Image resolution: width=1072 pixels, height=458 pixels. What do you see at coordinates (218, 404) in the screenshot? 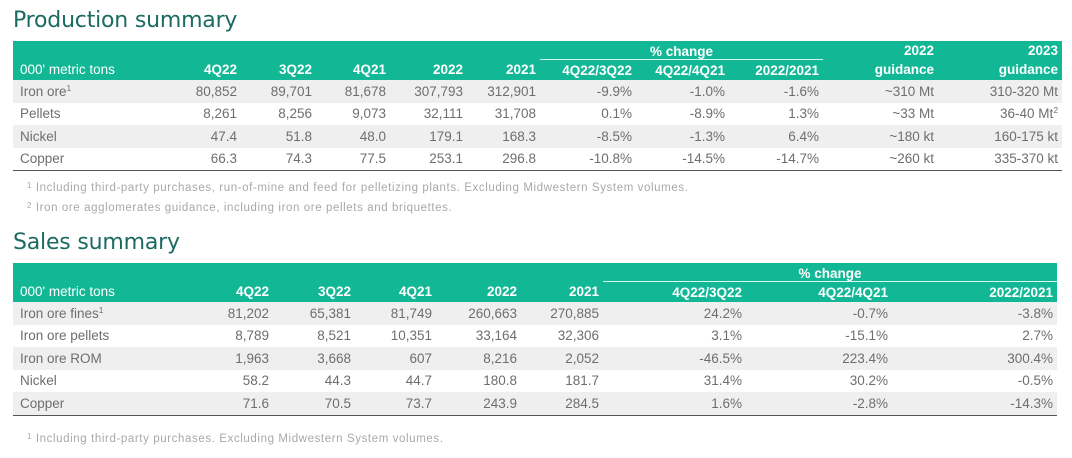
I see `cell-value: 71.6` at bounding box center [218, 404].